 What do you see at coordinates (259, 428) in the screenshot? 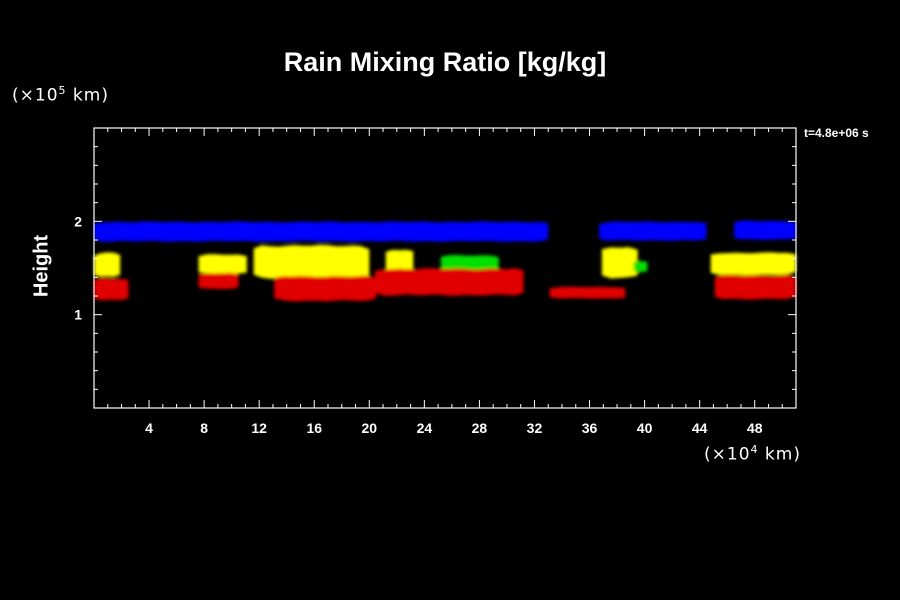
I see `x-tick-label: 12` at bounding box center [259, 428].